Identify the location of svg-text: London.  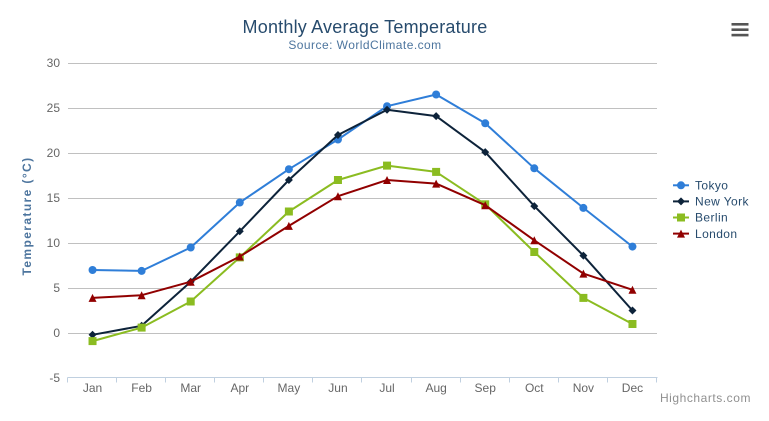
(716, 234).